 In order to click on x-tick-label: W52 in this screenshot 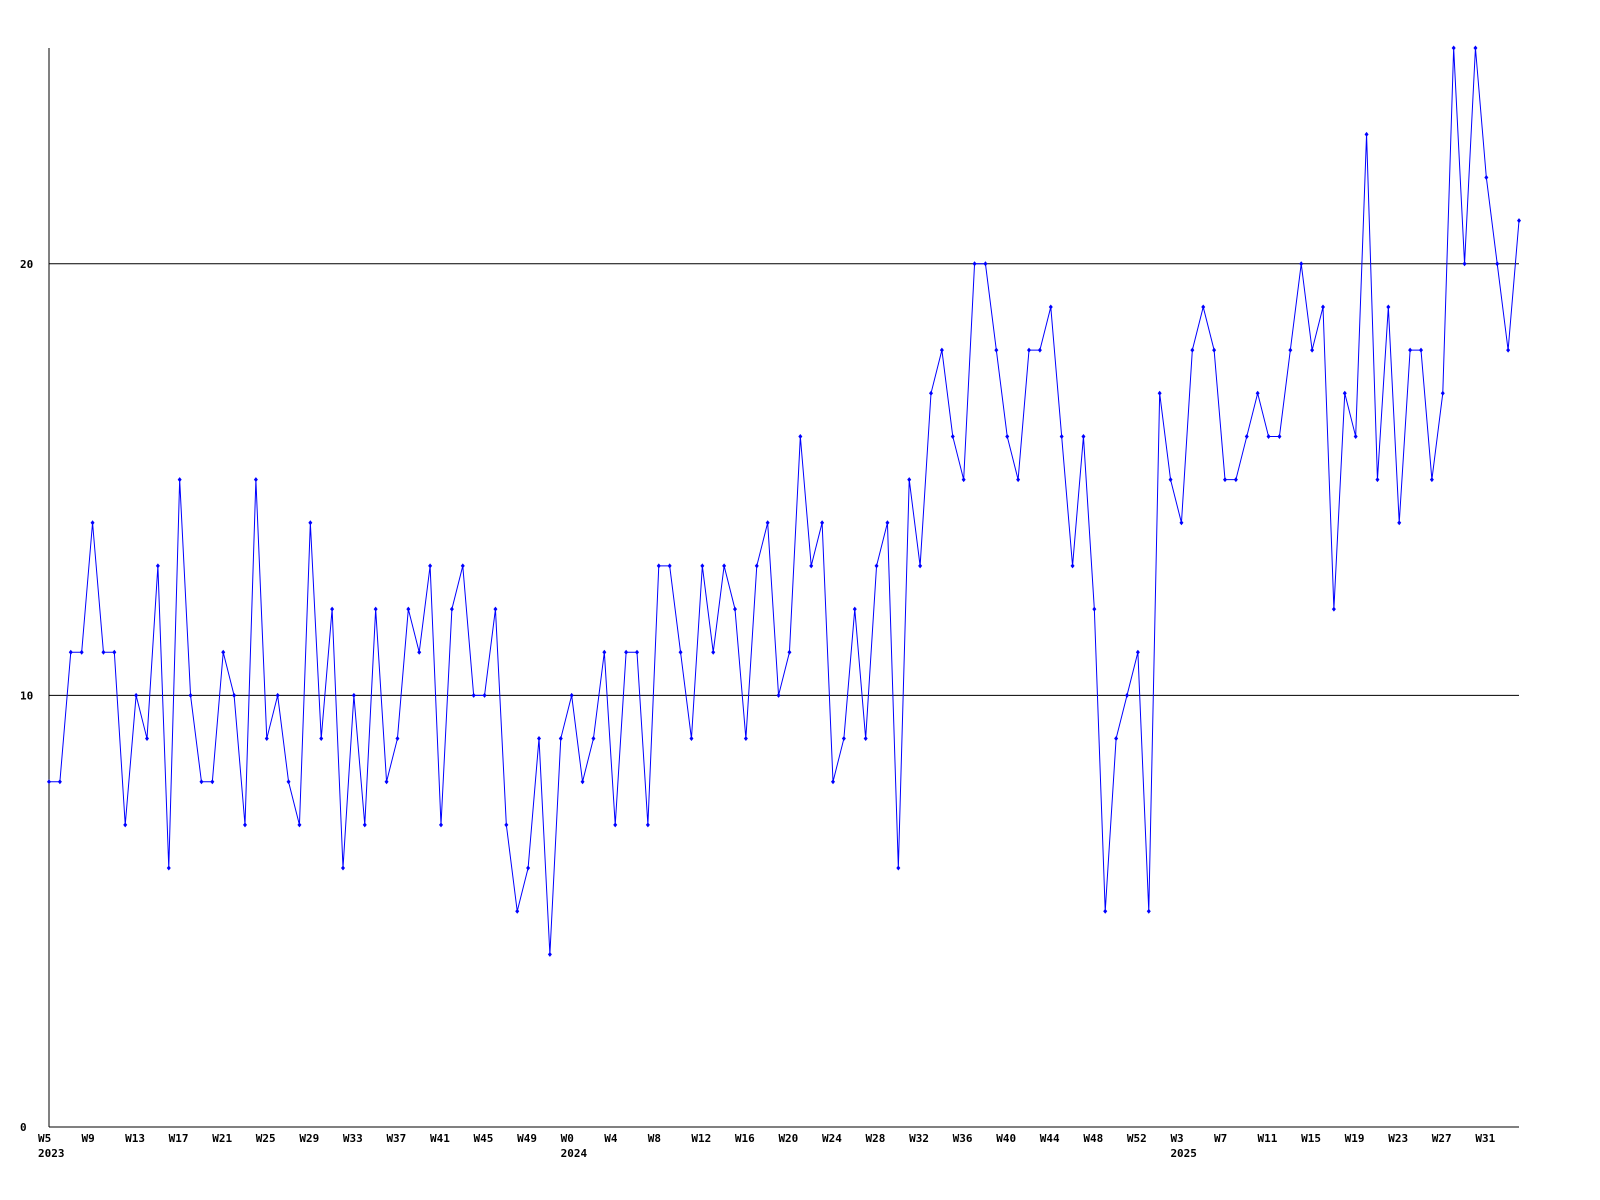, I will do `click(1137, 1138)`.